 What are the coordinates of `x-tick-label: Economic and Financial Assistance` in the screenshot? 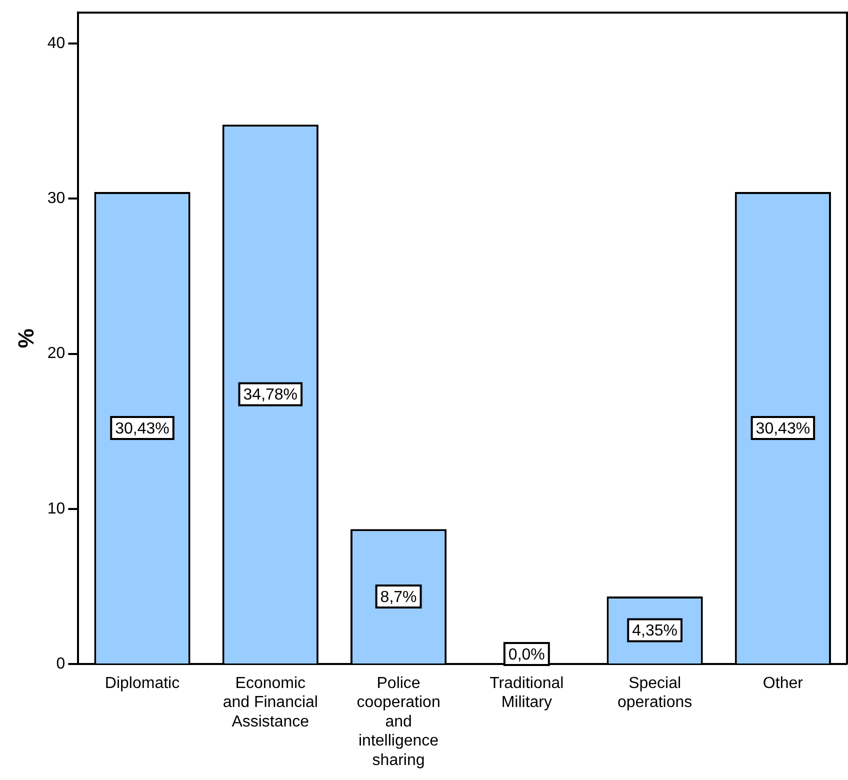 It's located at (270, 702).